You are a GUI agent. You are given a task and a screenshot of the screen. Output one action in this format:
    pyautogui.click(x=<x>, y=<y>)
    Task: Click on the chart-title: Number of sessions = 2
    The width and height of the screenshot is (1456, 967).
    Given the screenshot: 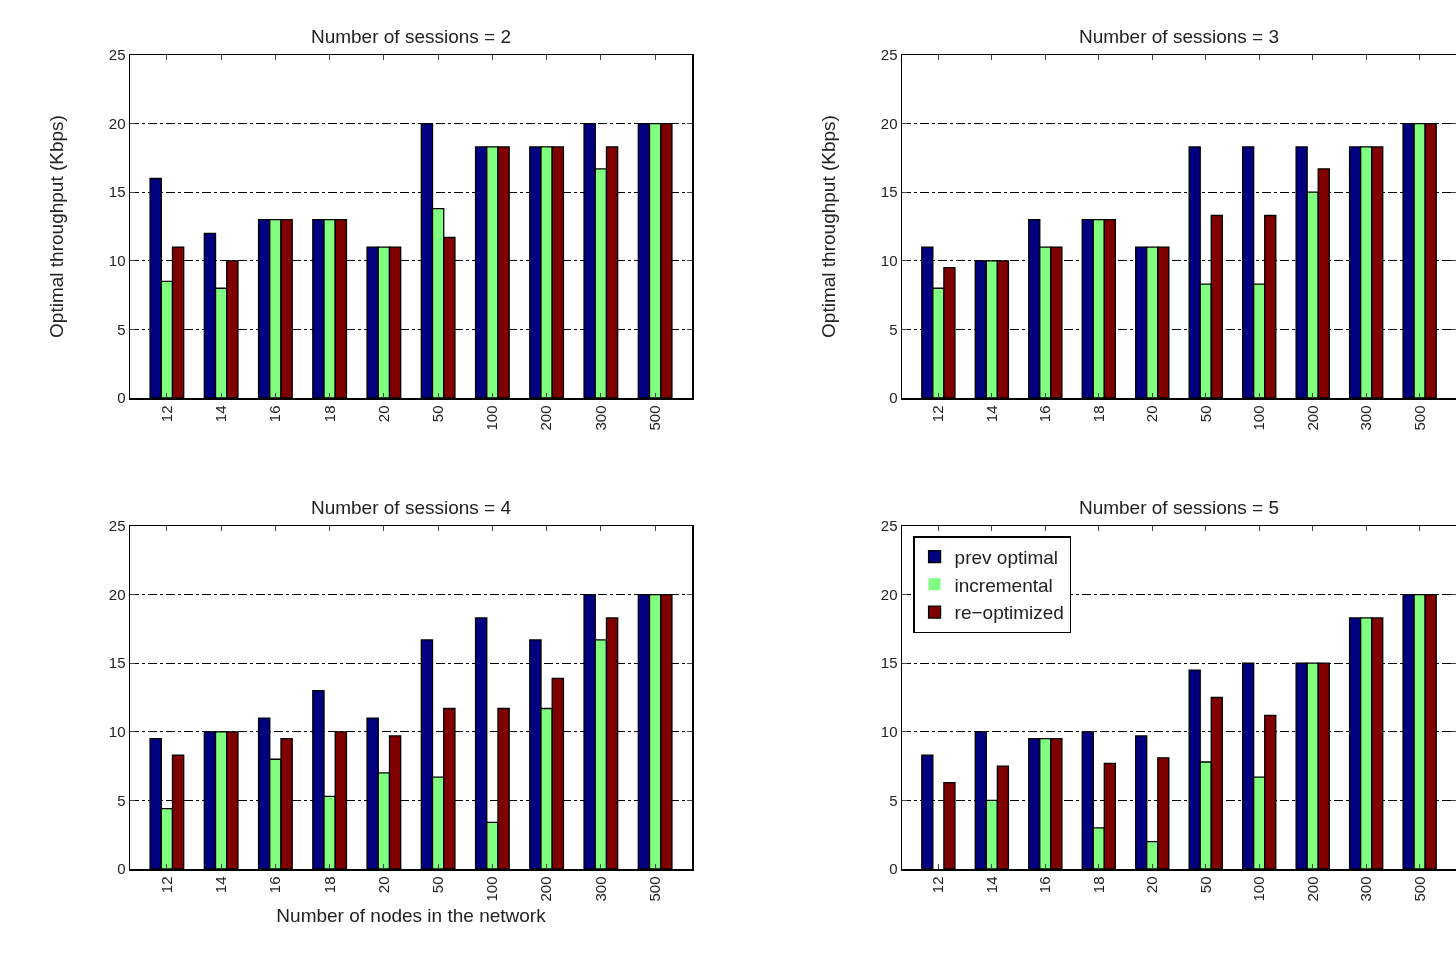 What is the action you would take?
    pyautogui.click(x=411, y=36)
    